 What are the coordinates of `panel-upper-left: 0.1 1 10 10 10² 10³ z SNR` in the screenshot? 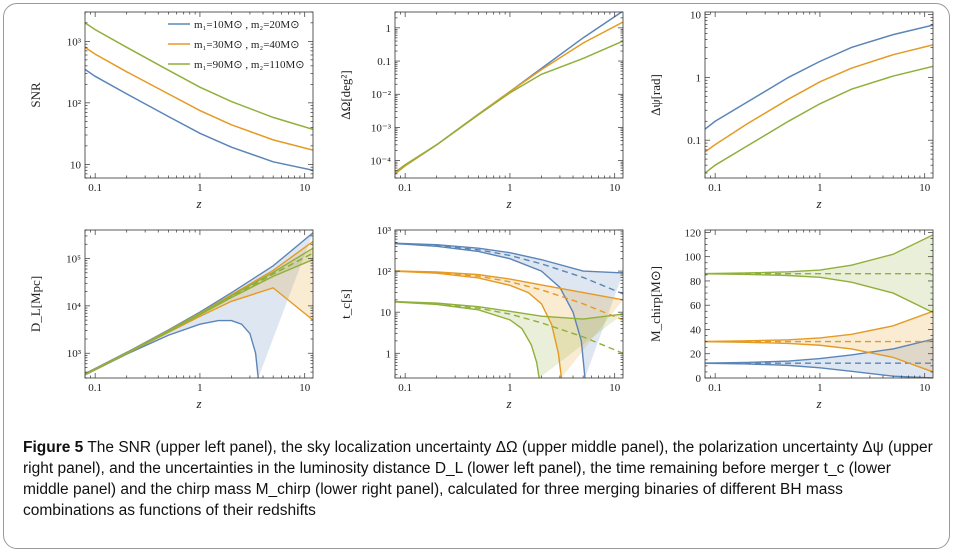 It's located at (171, 111).